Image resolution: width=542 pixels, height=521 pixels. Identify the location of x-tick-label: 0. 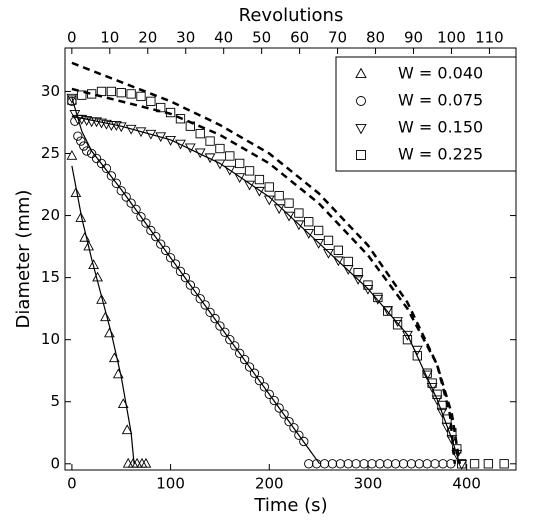
(72, 484).